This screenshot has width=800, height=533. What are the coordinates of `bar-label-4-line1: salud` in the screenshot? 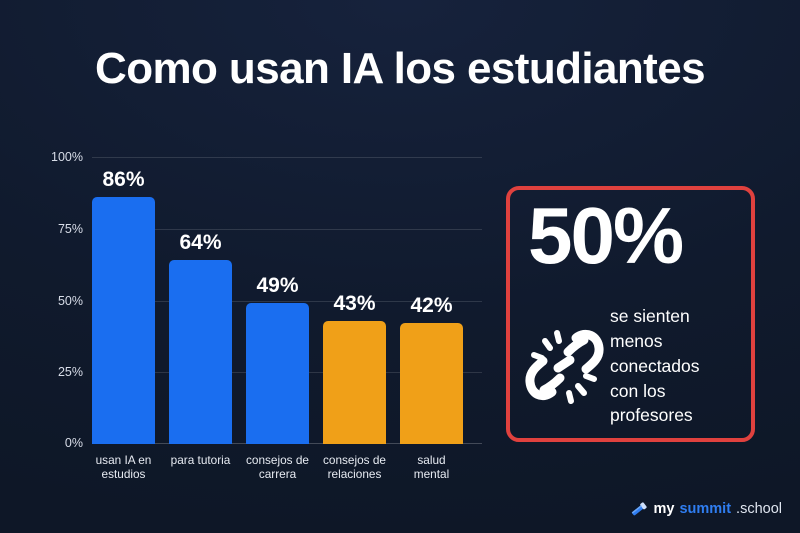 It's located at (431, 460).